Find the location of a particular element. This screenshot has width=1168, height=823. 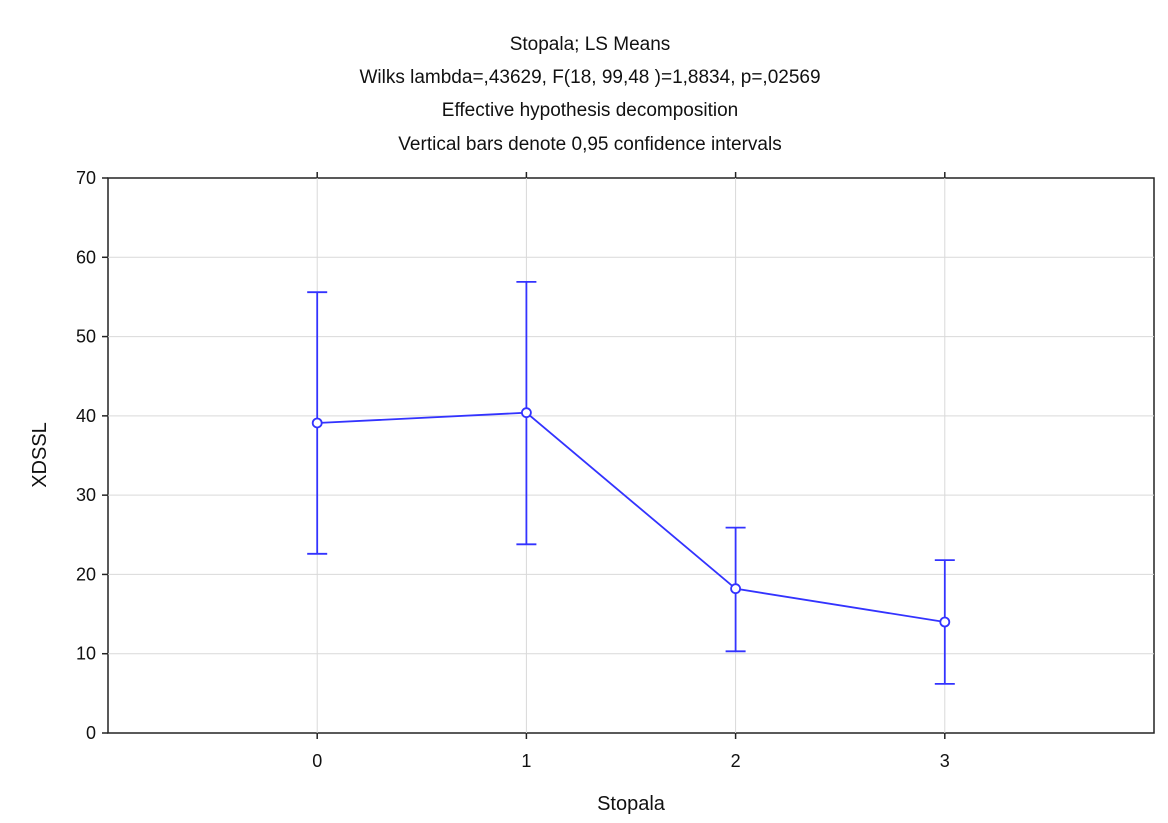

chart-title: Stopala; LS Means is located at coordinates (590, 44).